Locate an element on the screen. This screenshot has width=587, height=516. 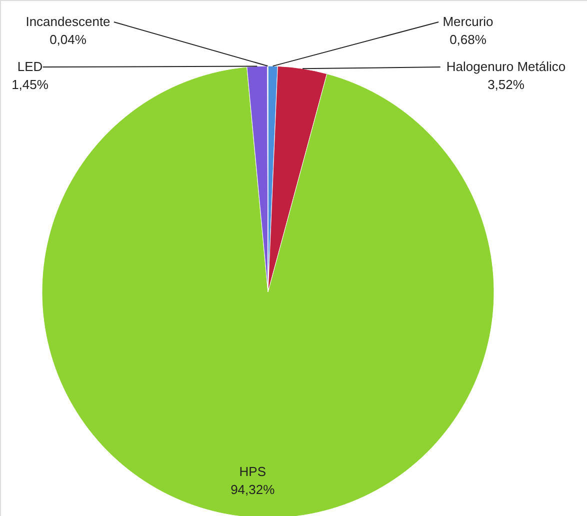
slice-label: HPS is located at coordinates (252, 472).